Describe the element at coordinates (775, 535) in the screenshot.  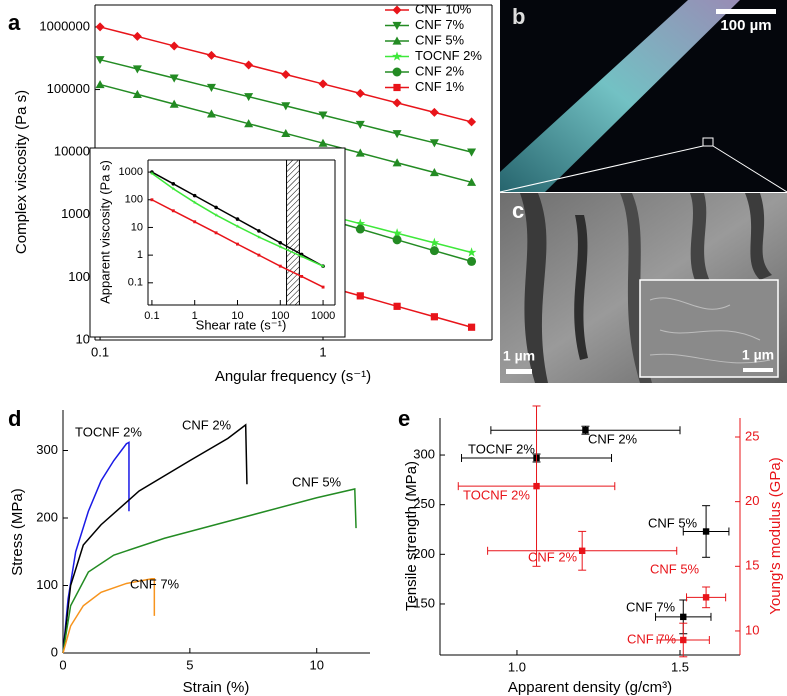
I see `y2-axis-label: Young's modulus (GPa)` at that location.